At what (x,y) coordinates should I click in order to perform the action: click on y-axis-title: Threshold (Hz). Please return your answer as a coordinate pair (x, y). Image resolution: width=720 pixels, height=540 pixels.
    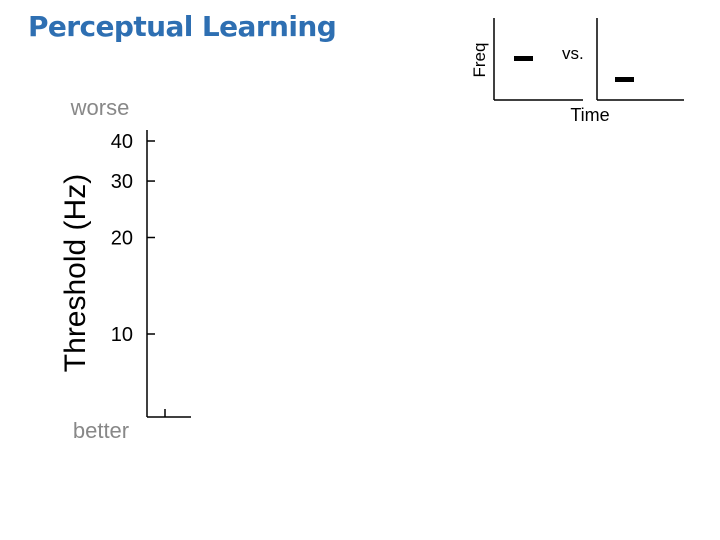
    Looking at the image, I should click on (75, 273).